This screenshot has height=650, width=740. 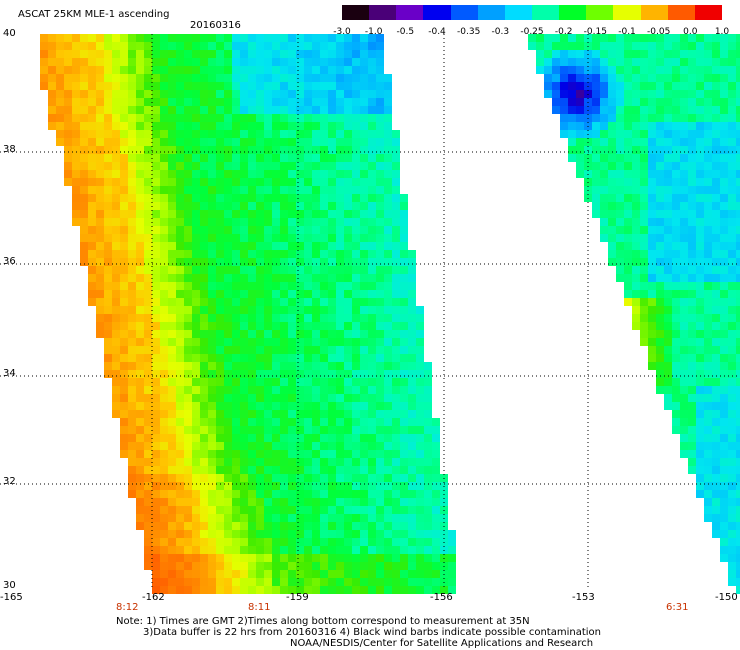 What do you see at coordinates (9, 261) in the screenshot?
I see `lat-label-36: 36` at bounding box center [9, 261].